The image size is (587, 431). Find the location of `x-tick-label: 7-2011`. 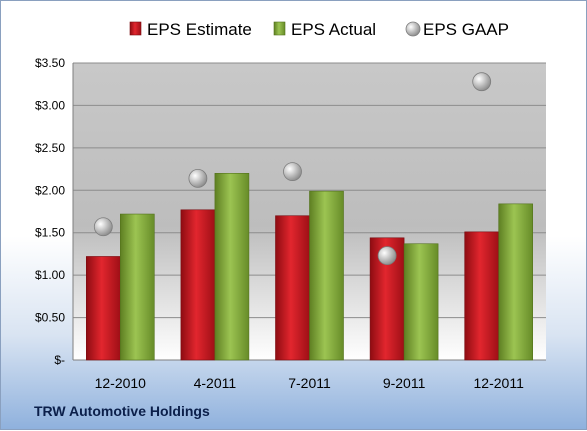

x-tick-label: 7-2011 is located at coordinates (309, 383).